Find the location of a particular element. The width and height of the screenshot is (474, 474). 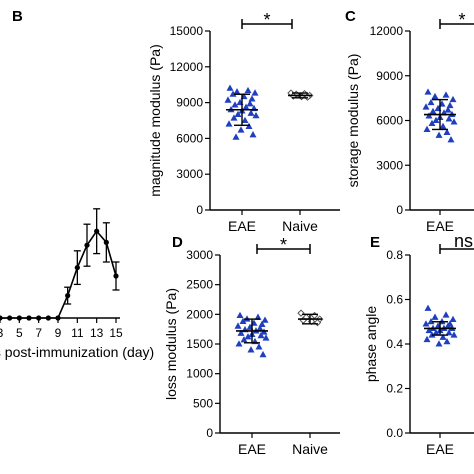

panel-b-y-tick-label: 6000 is located at coordinates (189, 138).